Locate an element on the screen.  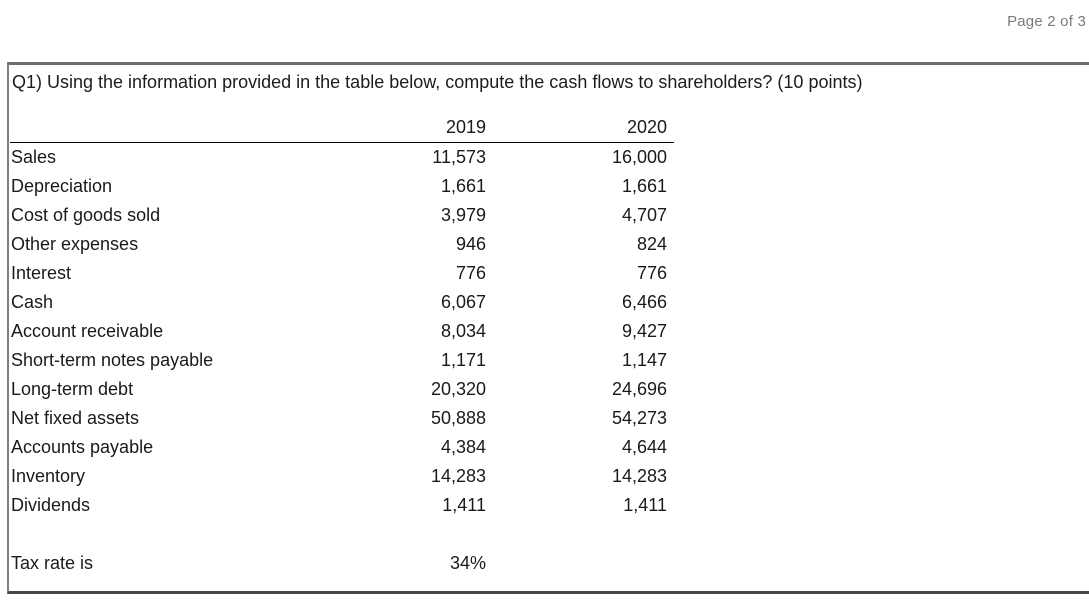
table-header-row: 2019 2020 is located at coordinates (342, 128).